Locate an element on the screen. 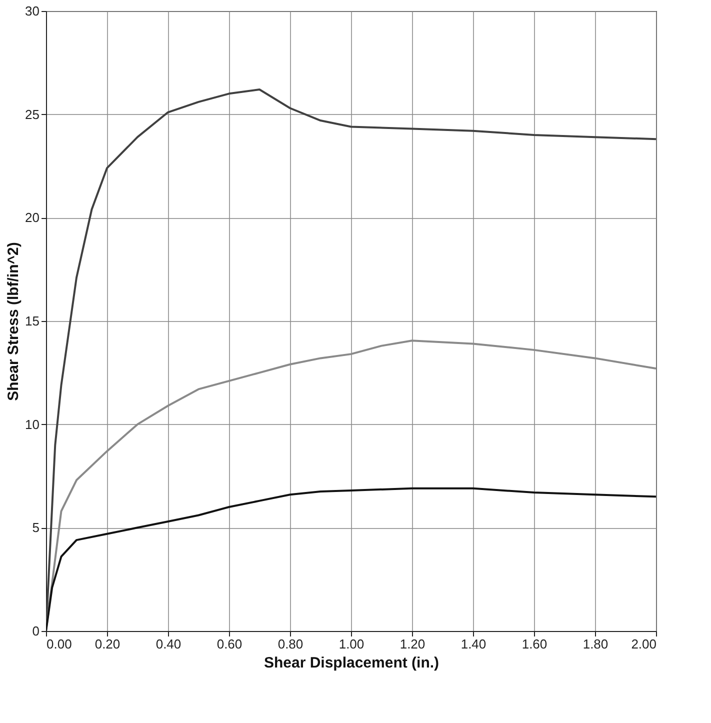 The width and height of the screenshot is (711, 723). x-axis-title: Shear Displacement (in.) is located at coordinates (352, 663).